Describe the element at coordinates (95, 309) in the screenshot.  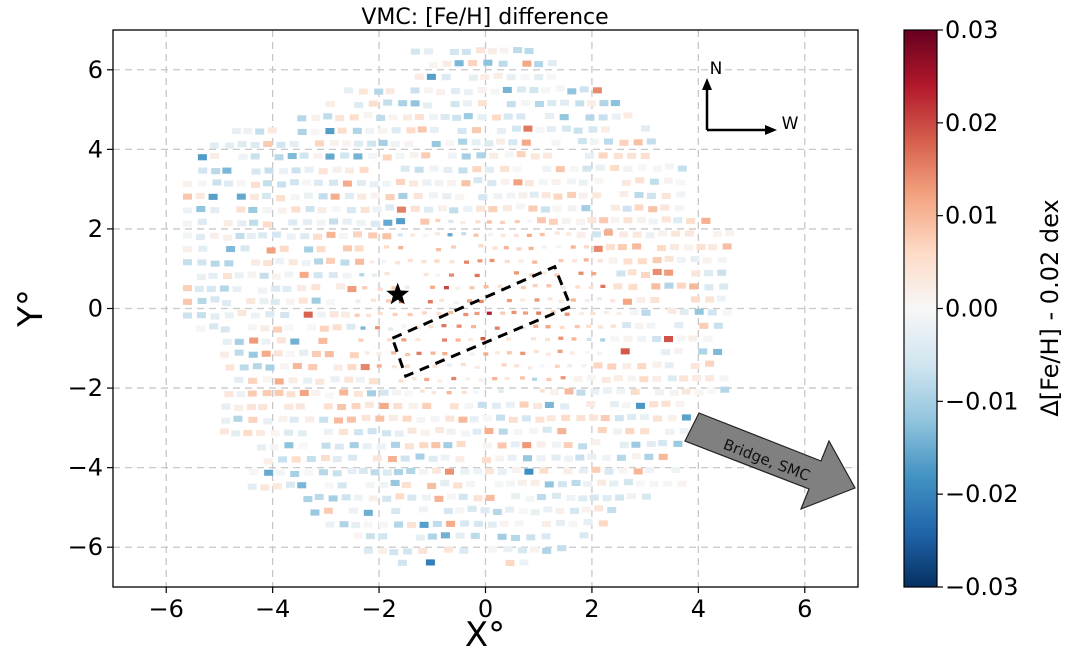
I see `y-tick-label: 0` at that location.